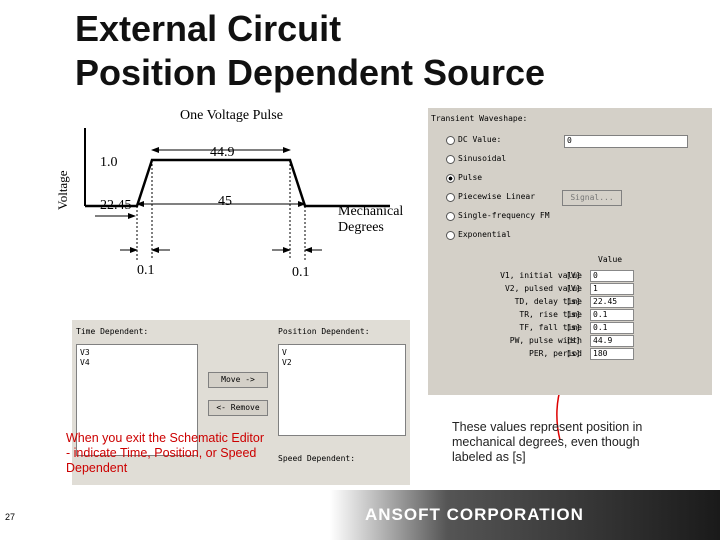 The height and width of the screenshot is (540, 720). Describe the element at coordinates (287, 362) in the screenshot. I see `list-item: V2` at that location.